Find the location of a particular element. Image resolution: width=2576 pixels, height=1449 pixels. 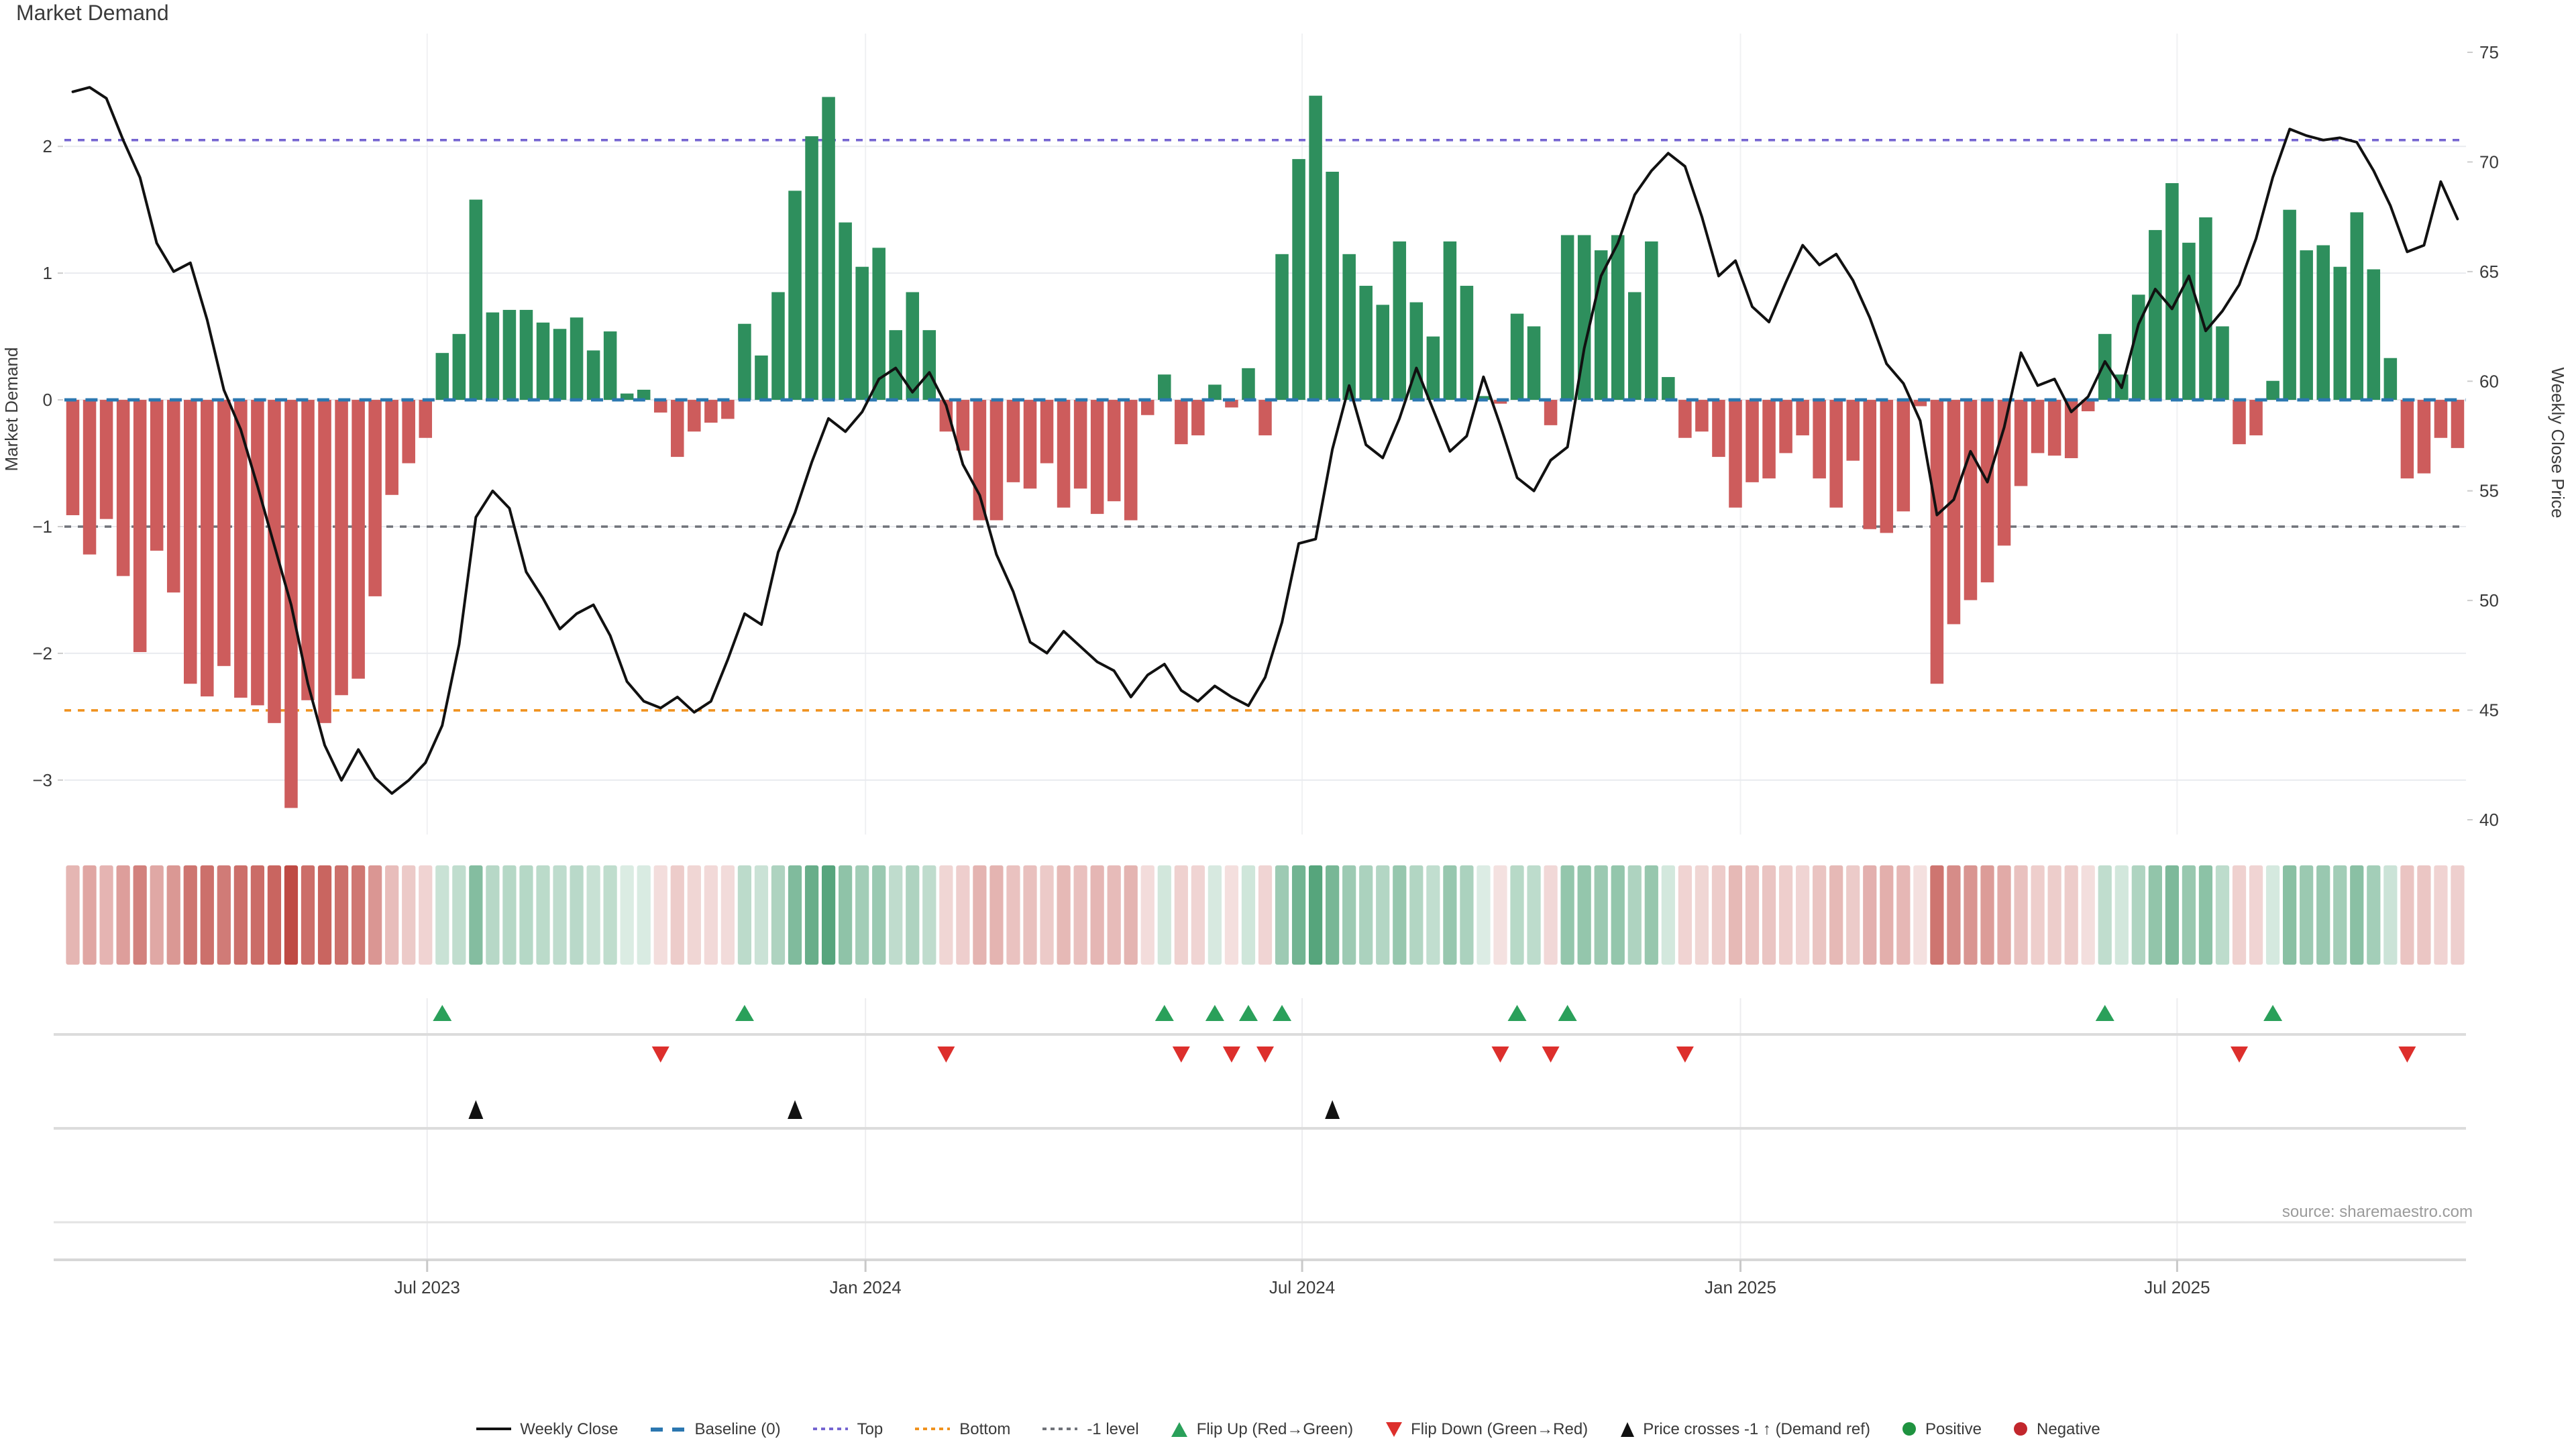

legend-item-flip-up: Flip Up (Red→Green) is located at coordinates (1262, 1428).